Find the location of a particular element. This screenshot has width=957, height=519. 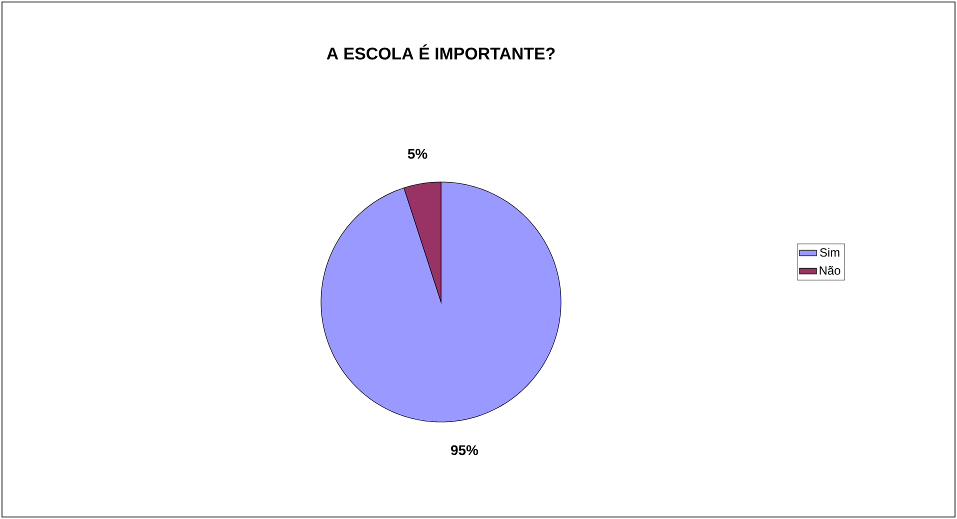

chart-title: A ESCOLA É IMPORTANTE? is located at coordinates (440, 52).